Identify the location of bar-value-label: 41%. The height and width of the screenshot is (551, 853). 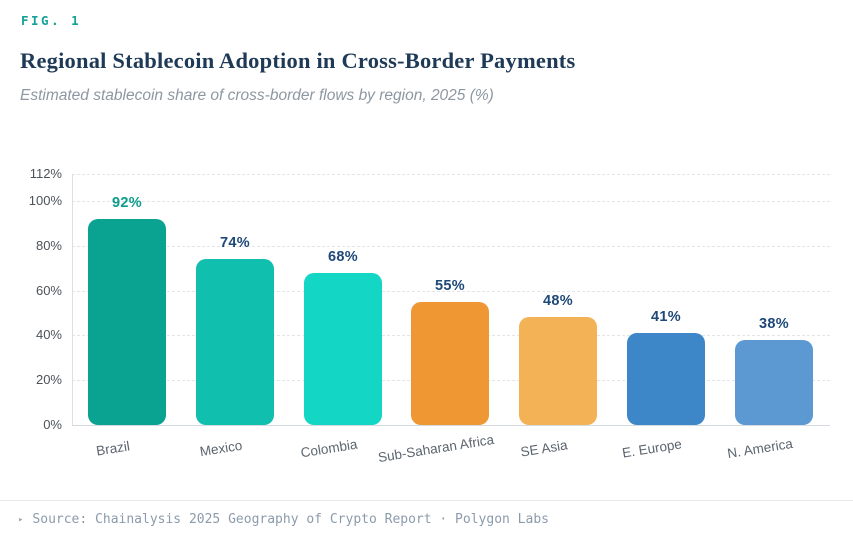
(666, 317).